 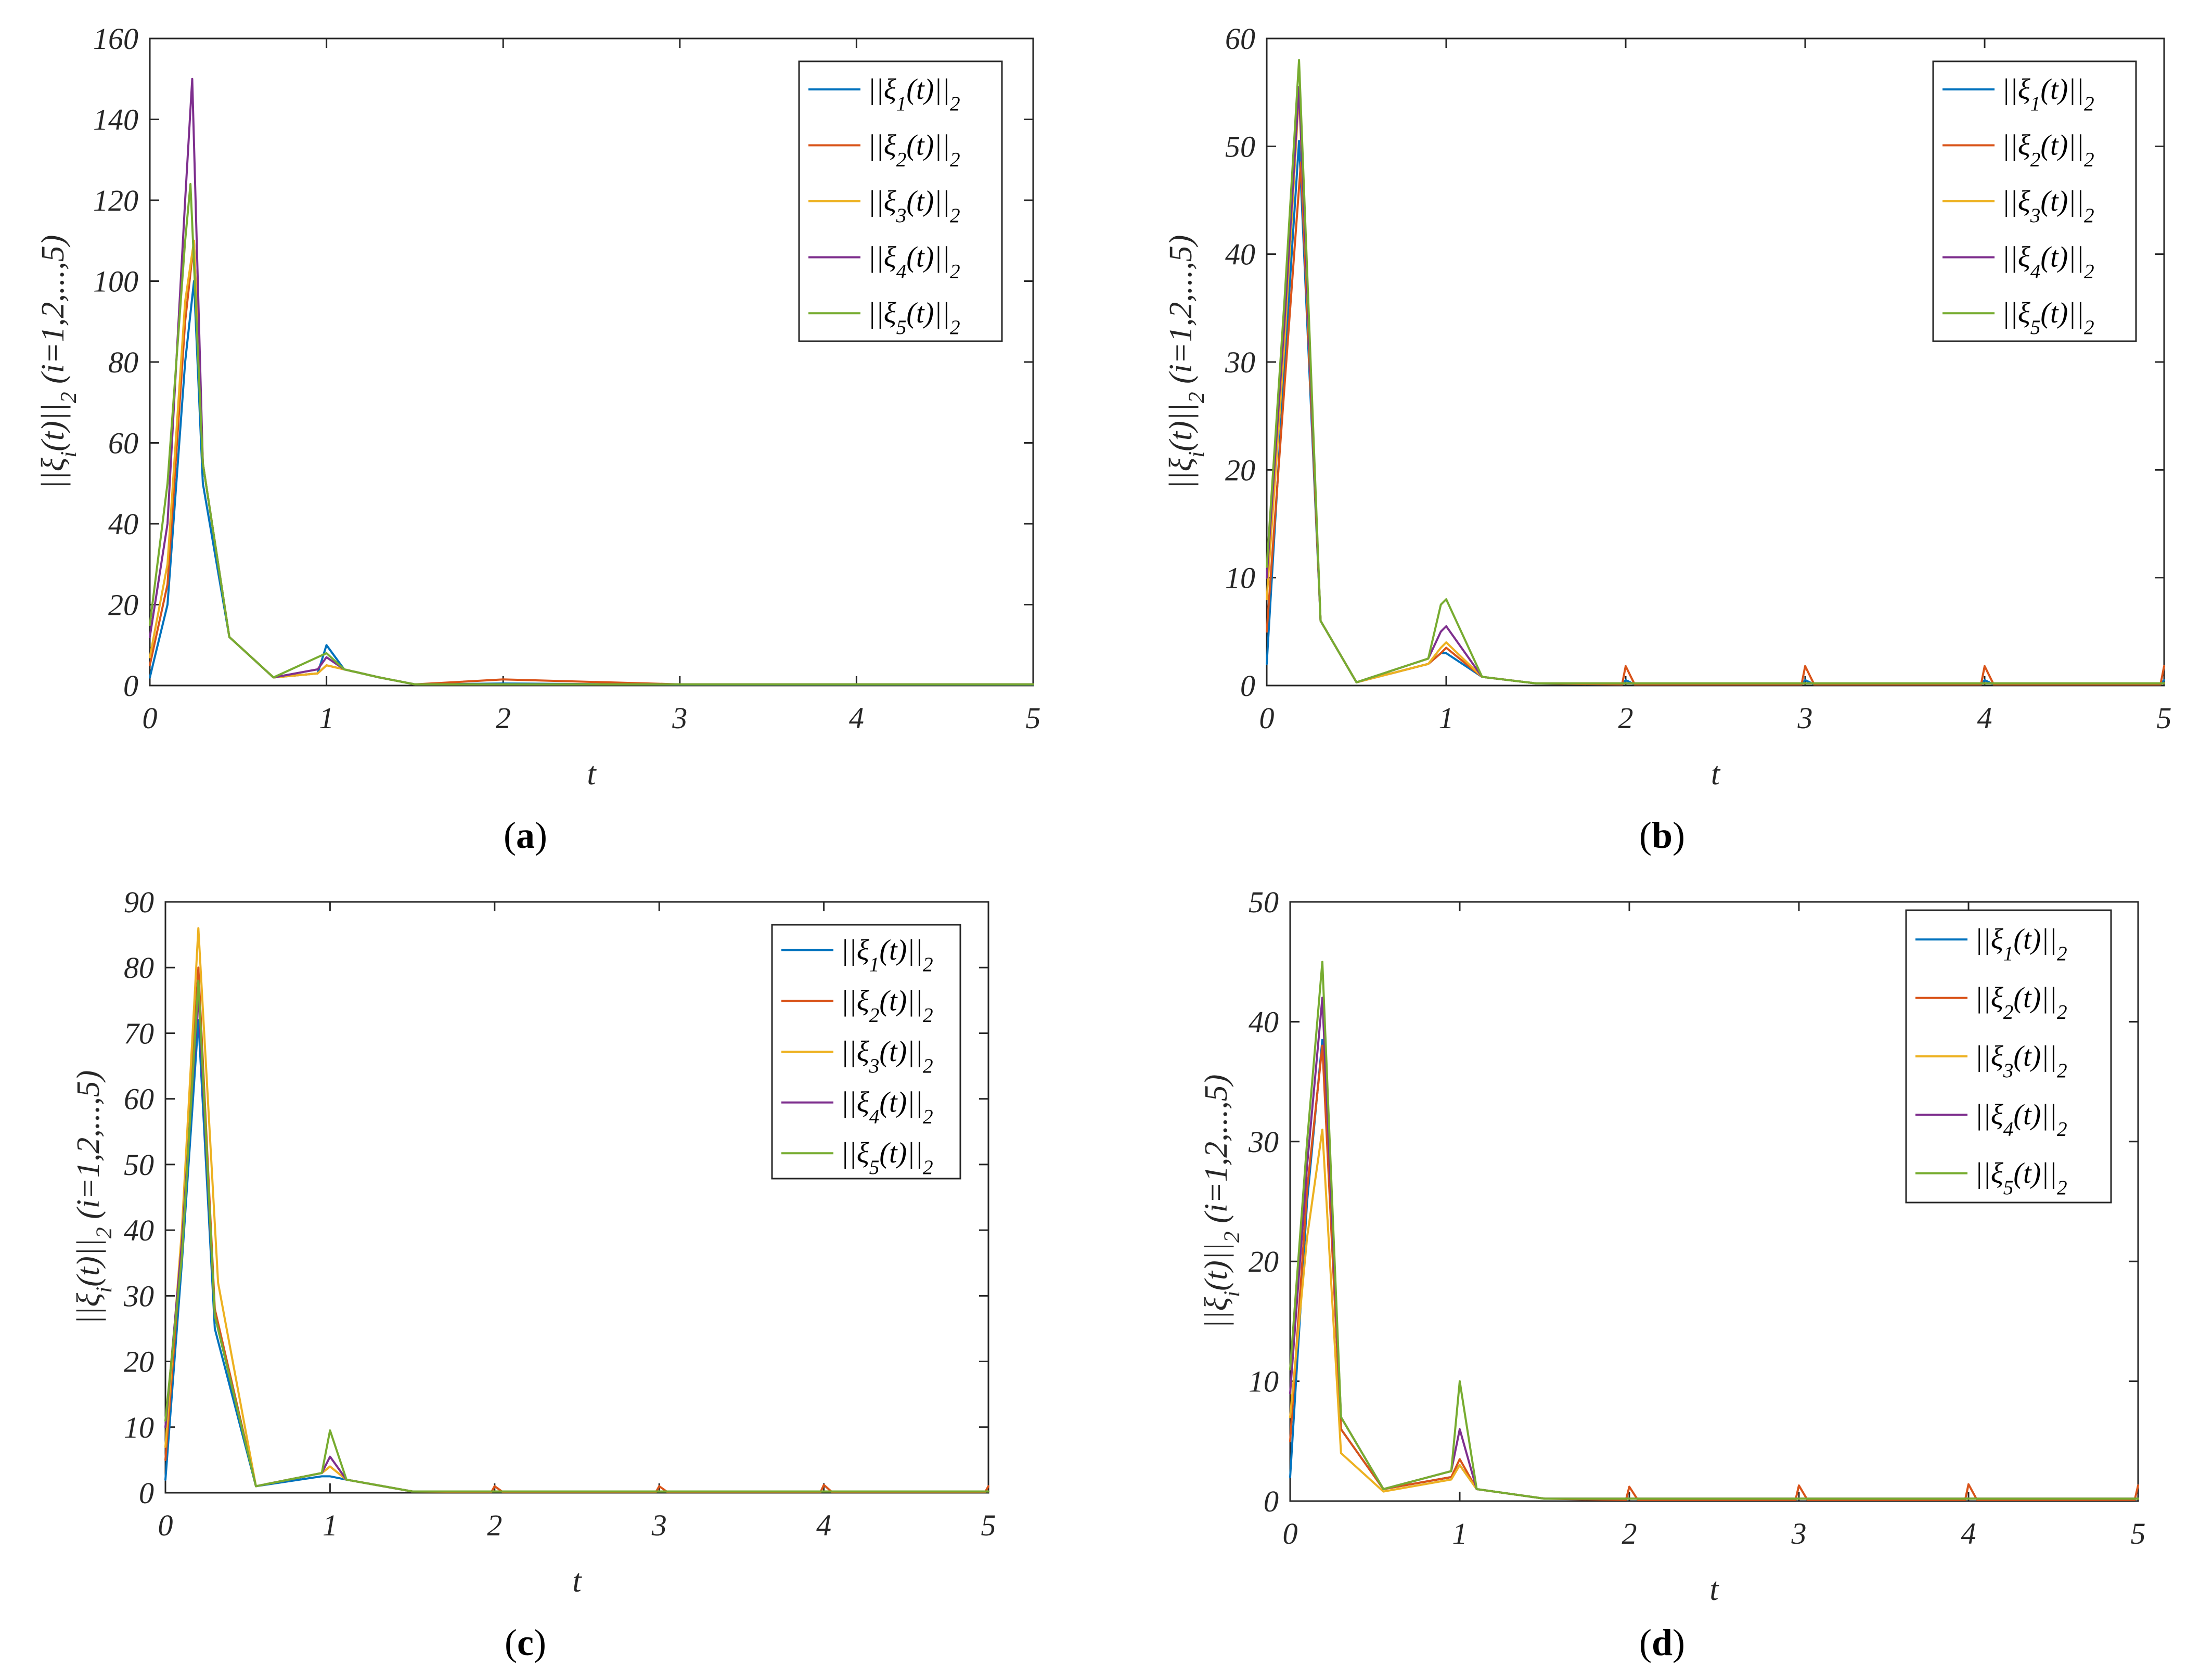 I want to click on panel-caption: (d), so click(x=1662, y=1642).